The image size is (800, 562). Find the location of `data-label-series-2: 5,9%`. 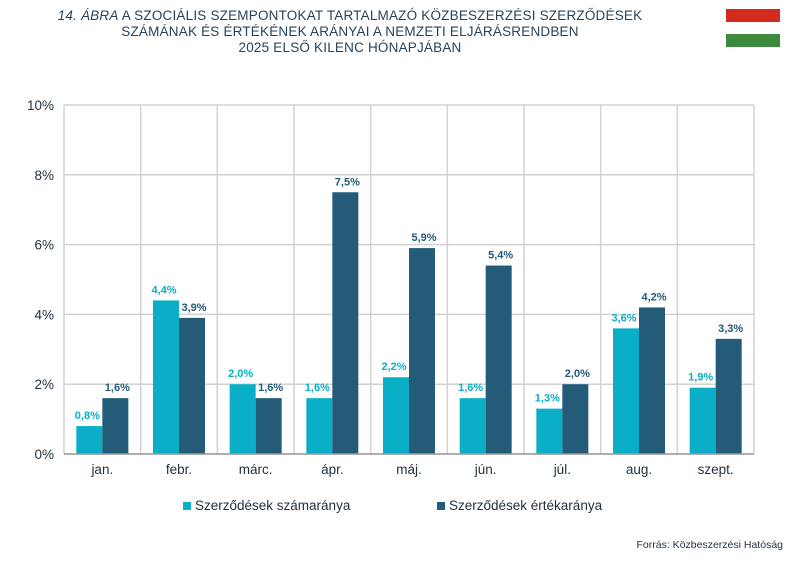

data-label-series-2: 5,9% is located at coordinates (423, 238).